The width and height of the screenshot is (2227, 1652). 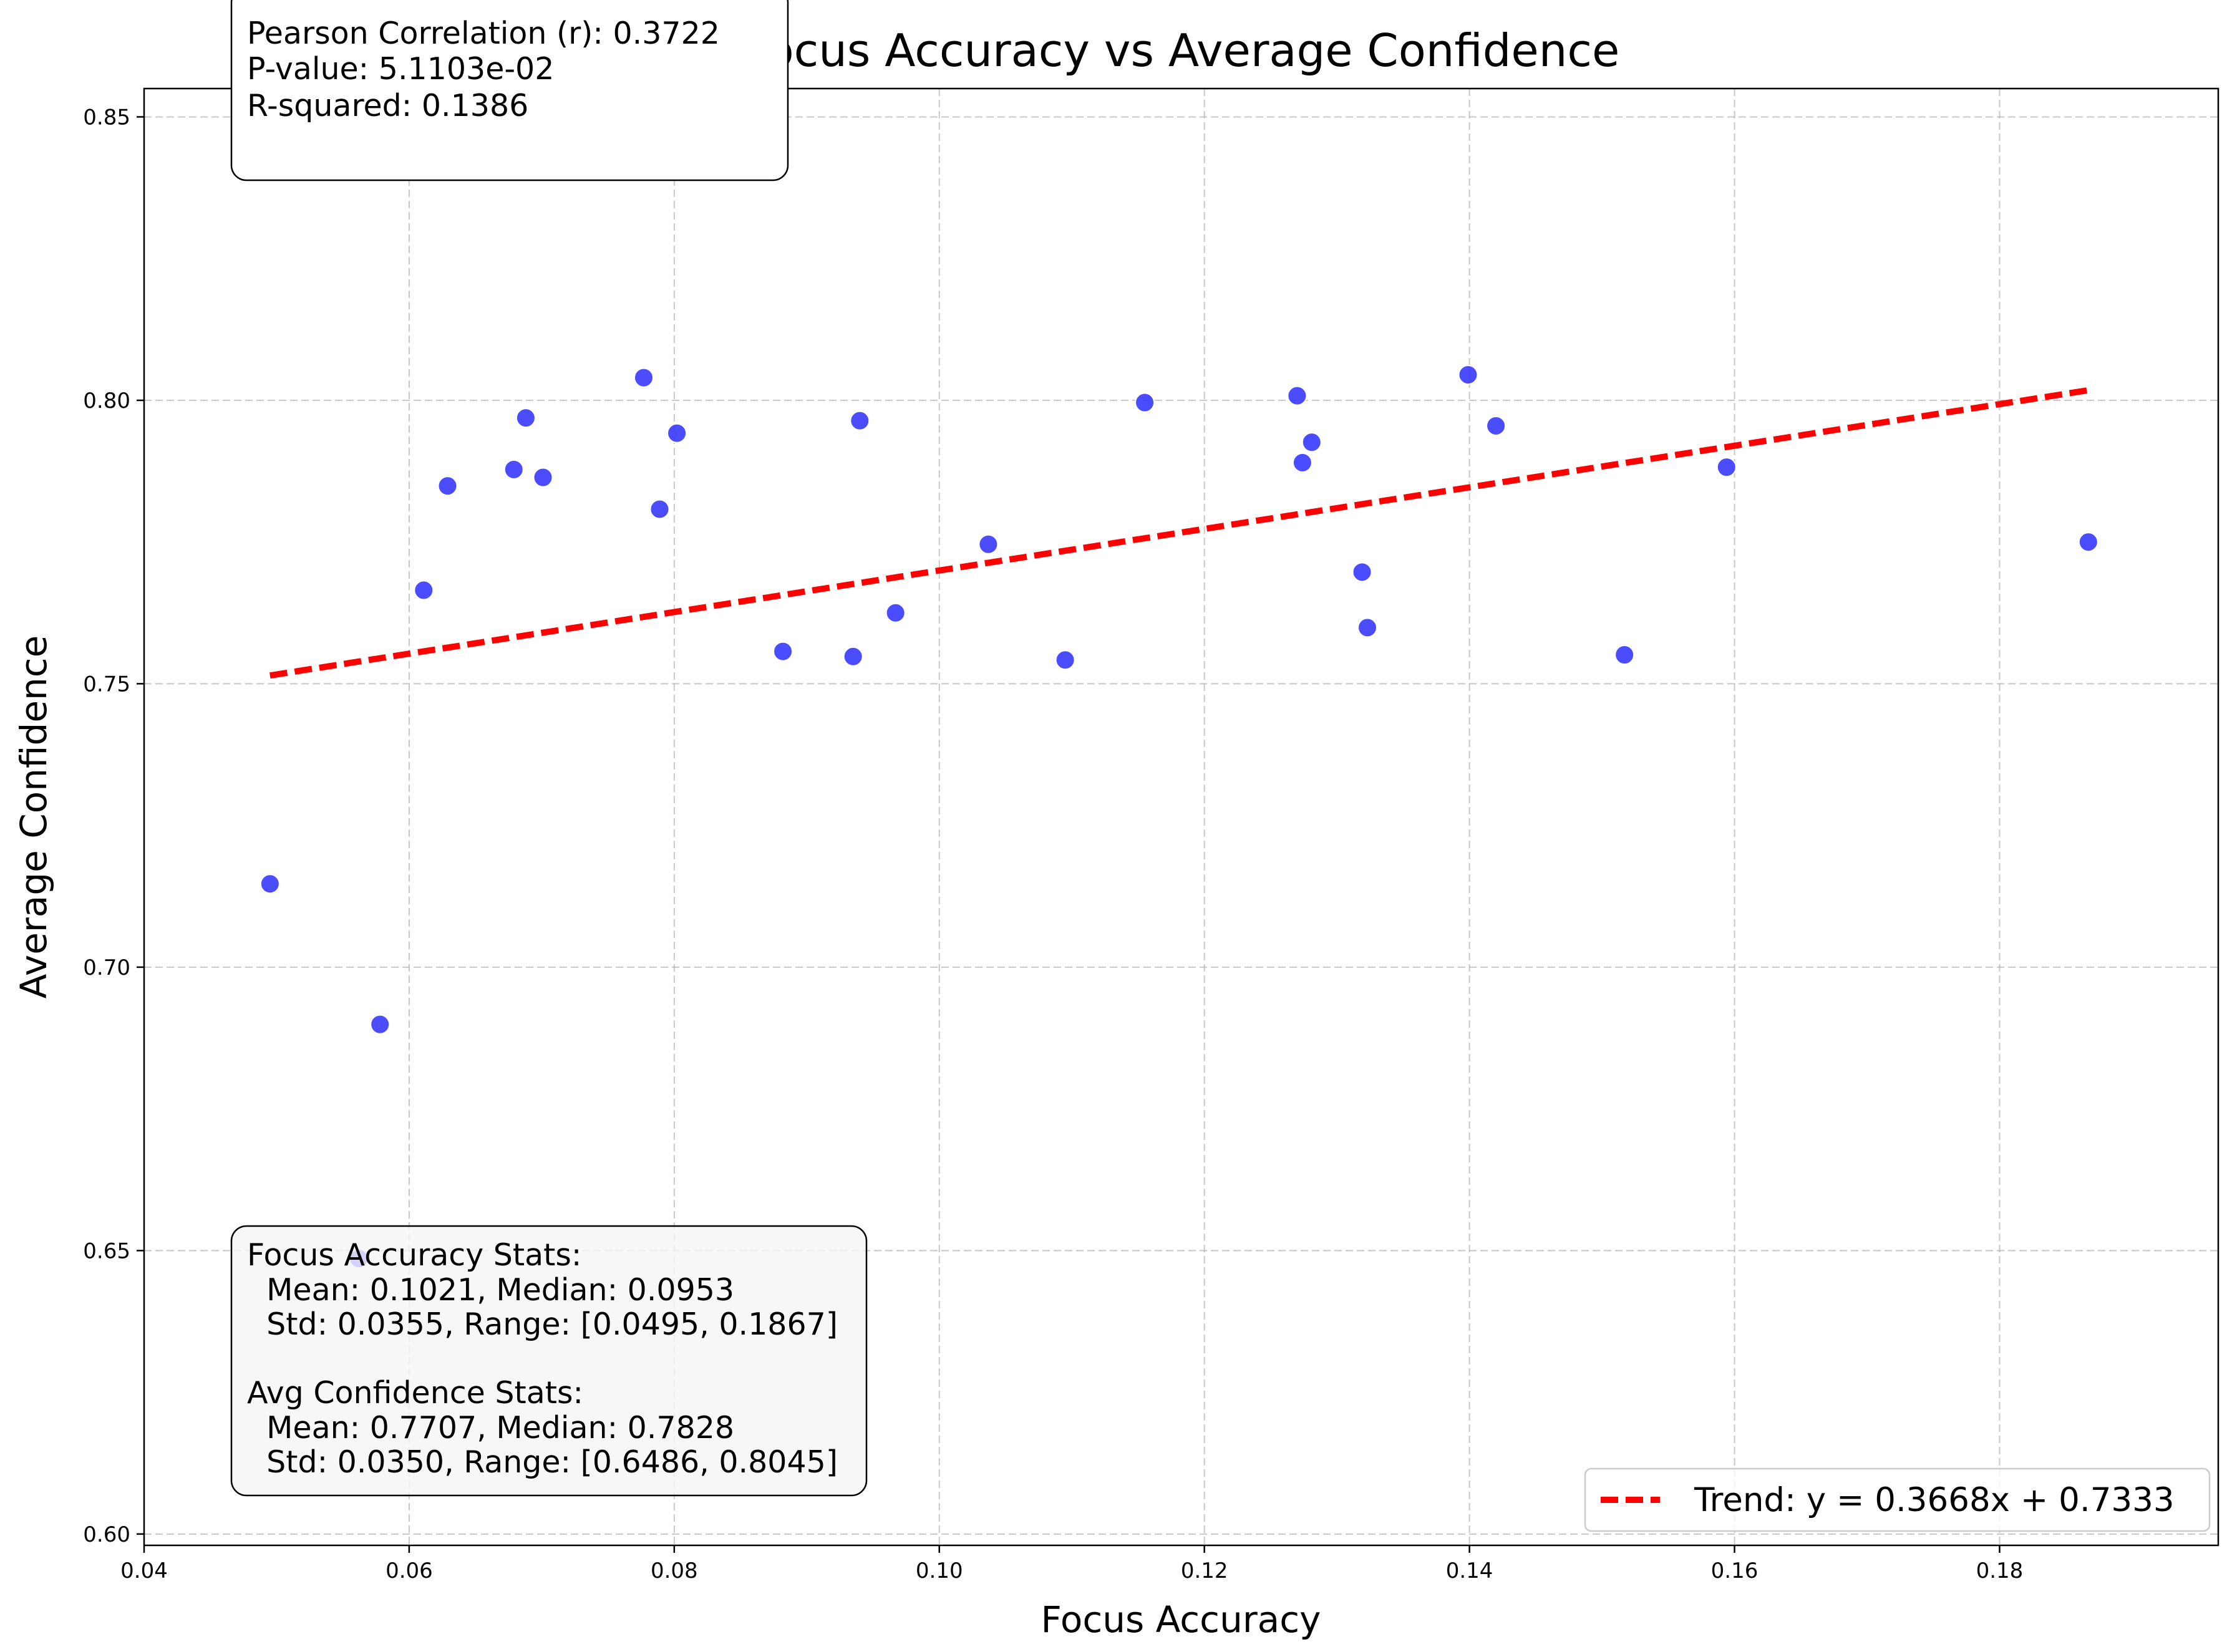 What do you see at coordinates (414, 1255) in the screenshot?
I see `summary-stats-line: Focus Accuracy Stats:` at bounding box center [414, 1255].